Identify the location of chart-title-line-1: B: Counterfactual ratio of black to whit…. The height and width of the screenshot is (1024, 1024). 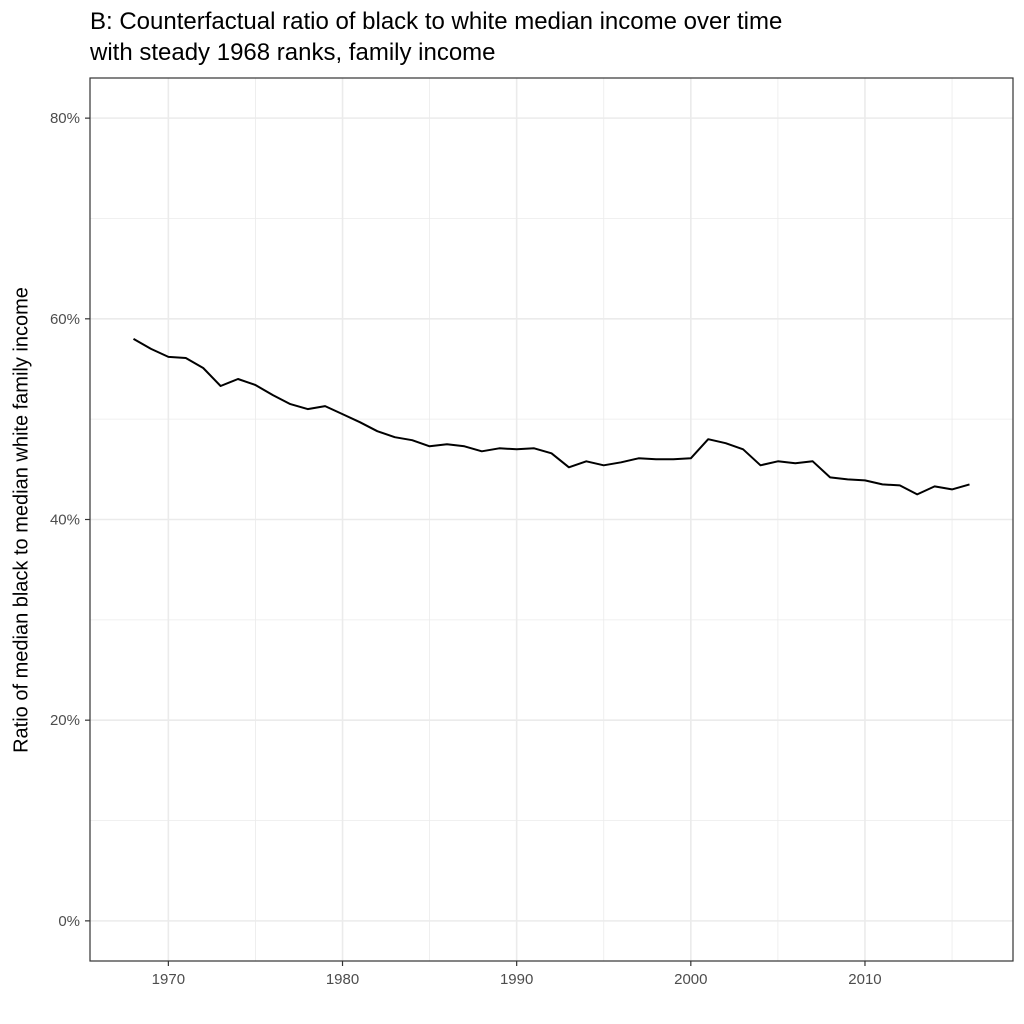
(436, 21).